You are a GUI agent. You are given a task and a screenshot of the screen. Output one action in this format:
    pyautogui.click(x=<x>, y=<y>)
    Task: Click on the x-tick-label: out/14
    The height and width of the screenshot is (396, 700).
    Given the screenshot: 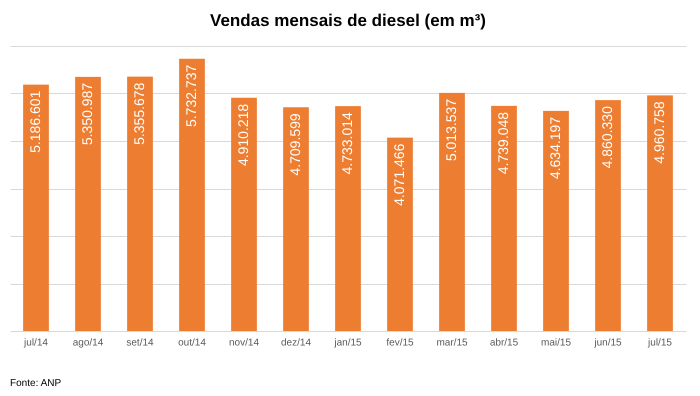 What is the action you would take?
    pyautogui.click(x=192, y=343)
    